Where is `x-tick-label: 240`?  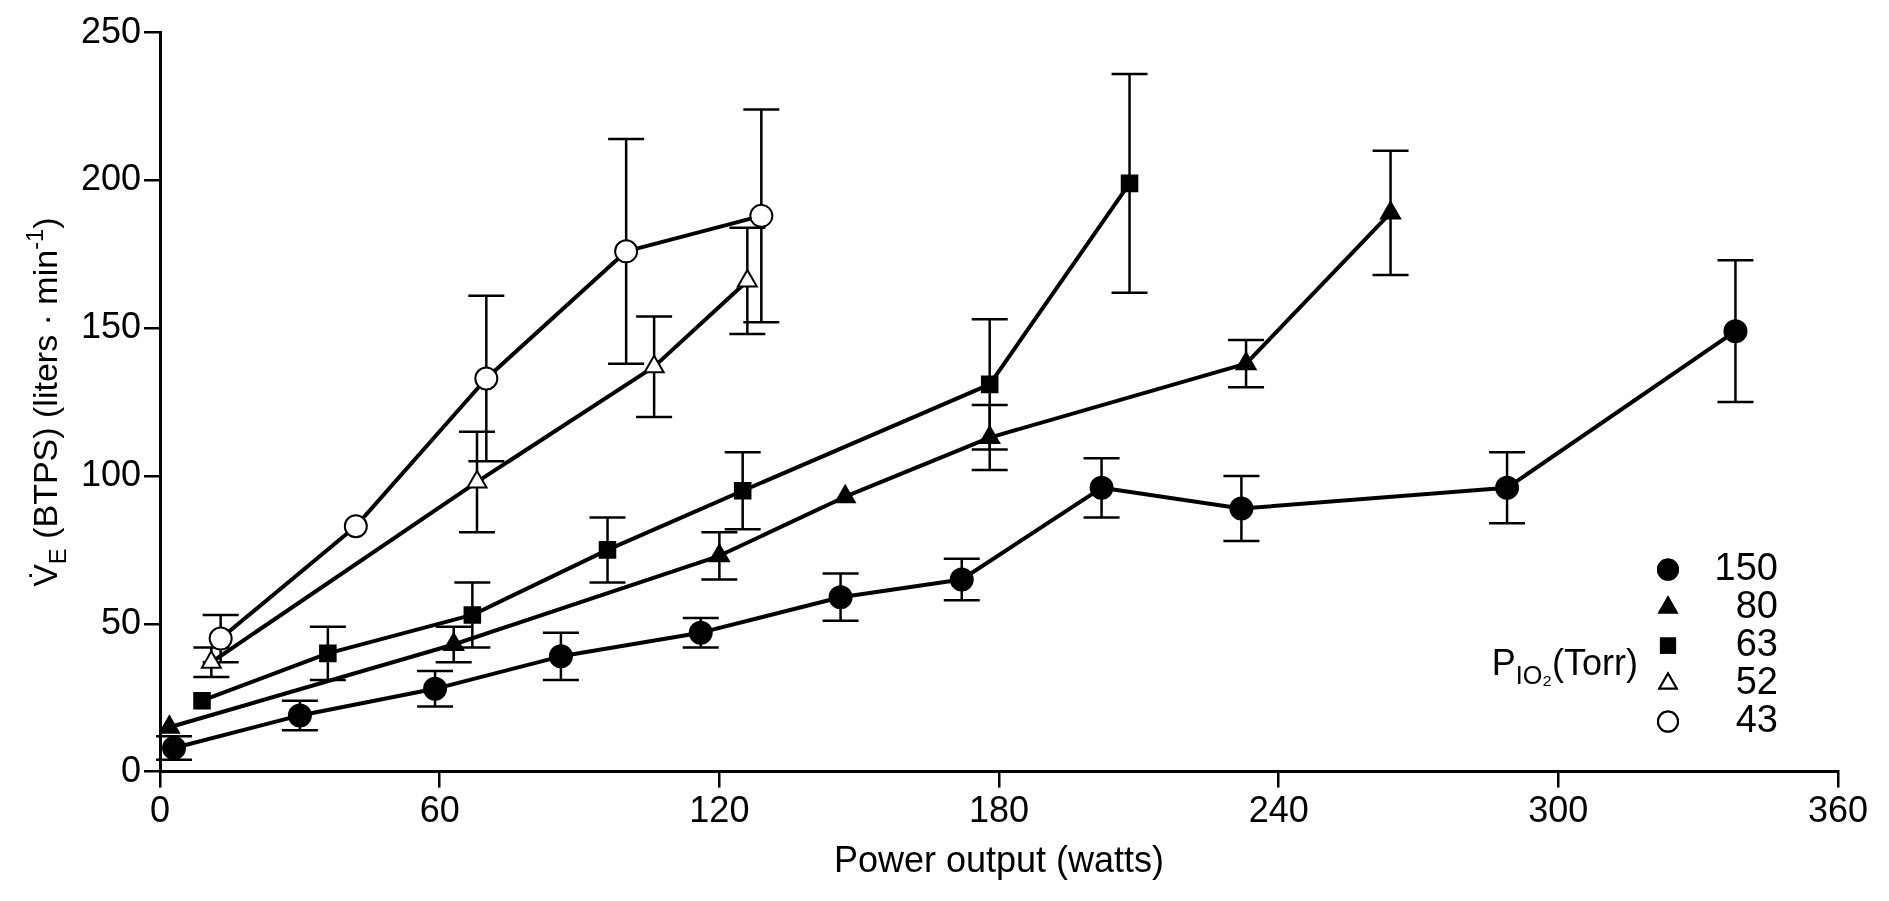
x-tick-label: 240 is located at coordinates (1278, 810).